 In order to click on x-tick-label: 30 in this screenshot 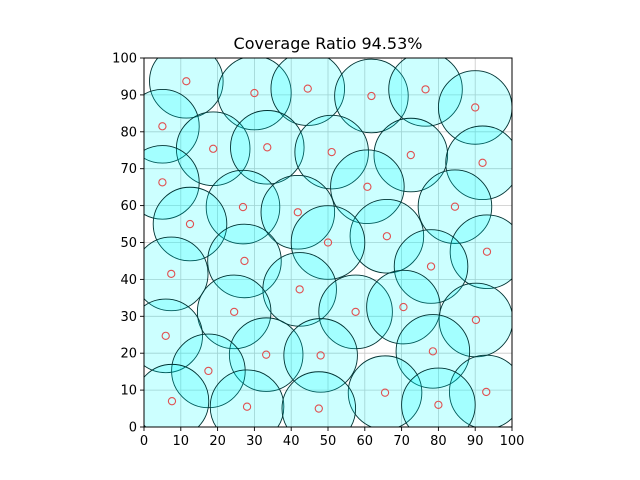, I will do `click(254, 441)`.